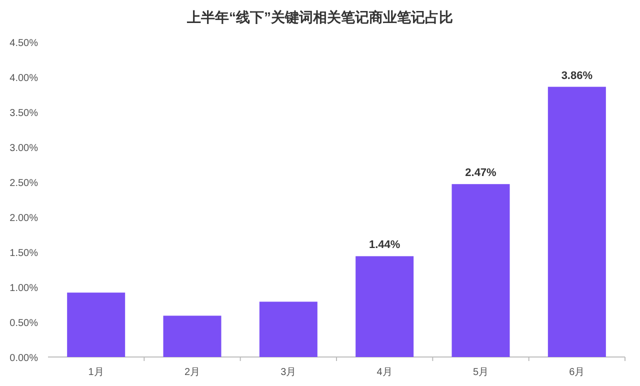  What do you see at coordinates (480, 372) in the screenshot?
I see `x-tick-label: 5月` at bounding box center [480, 372].